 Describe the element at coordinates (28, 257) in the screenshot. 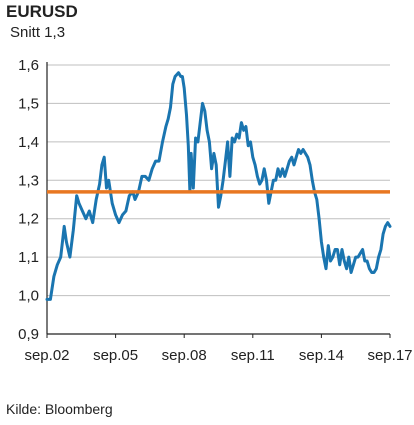

I see `y-tick-label: 1,1` at that location.